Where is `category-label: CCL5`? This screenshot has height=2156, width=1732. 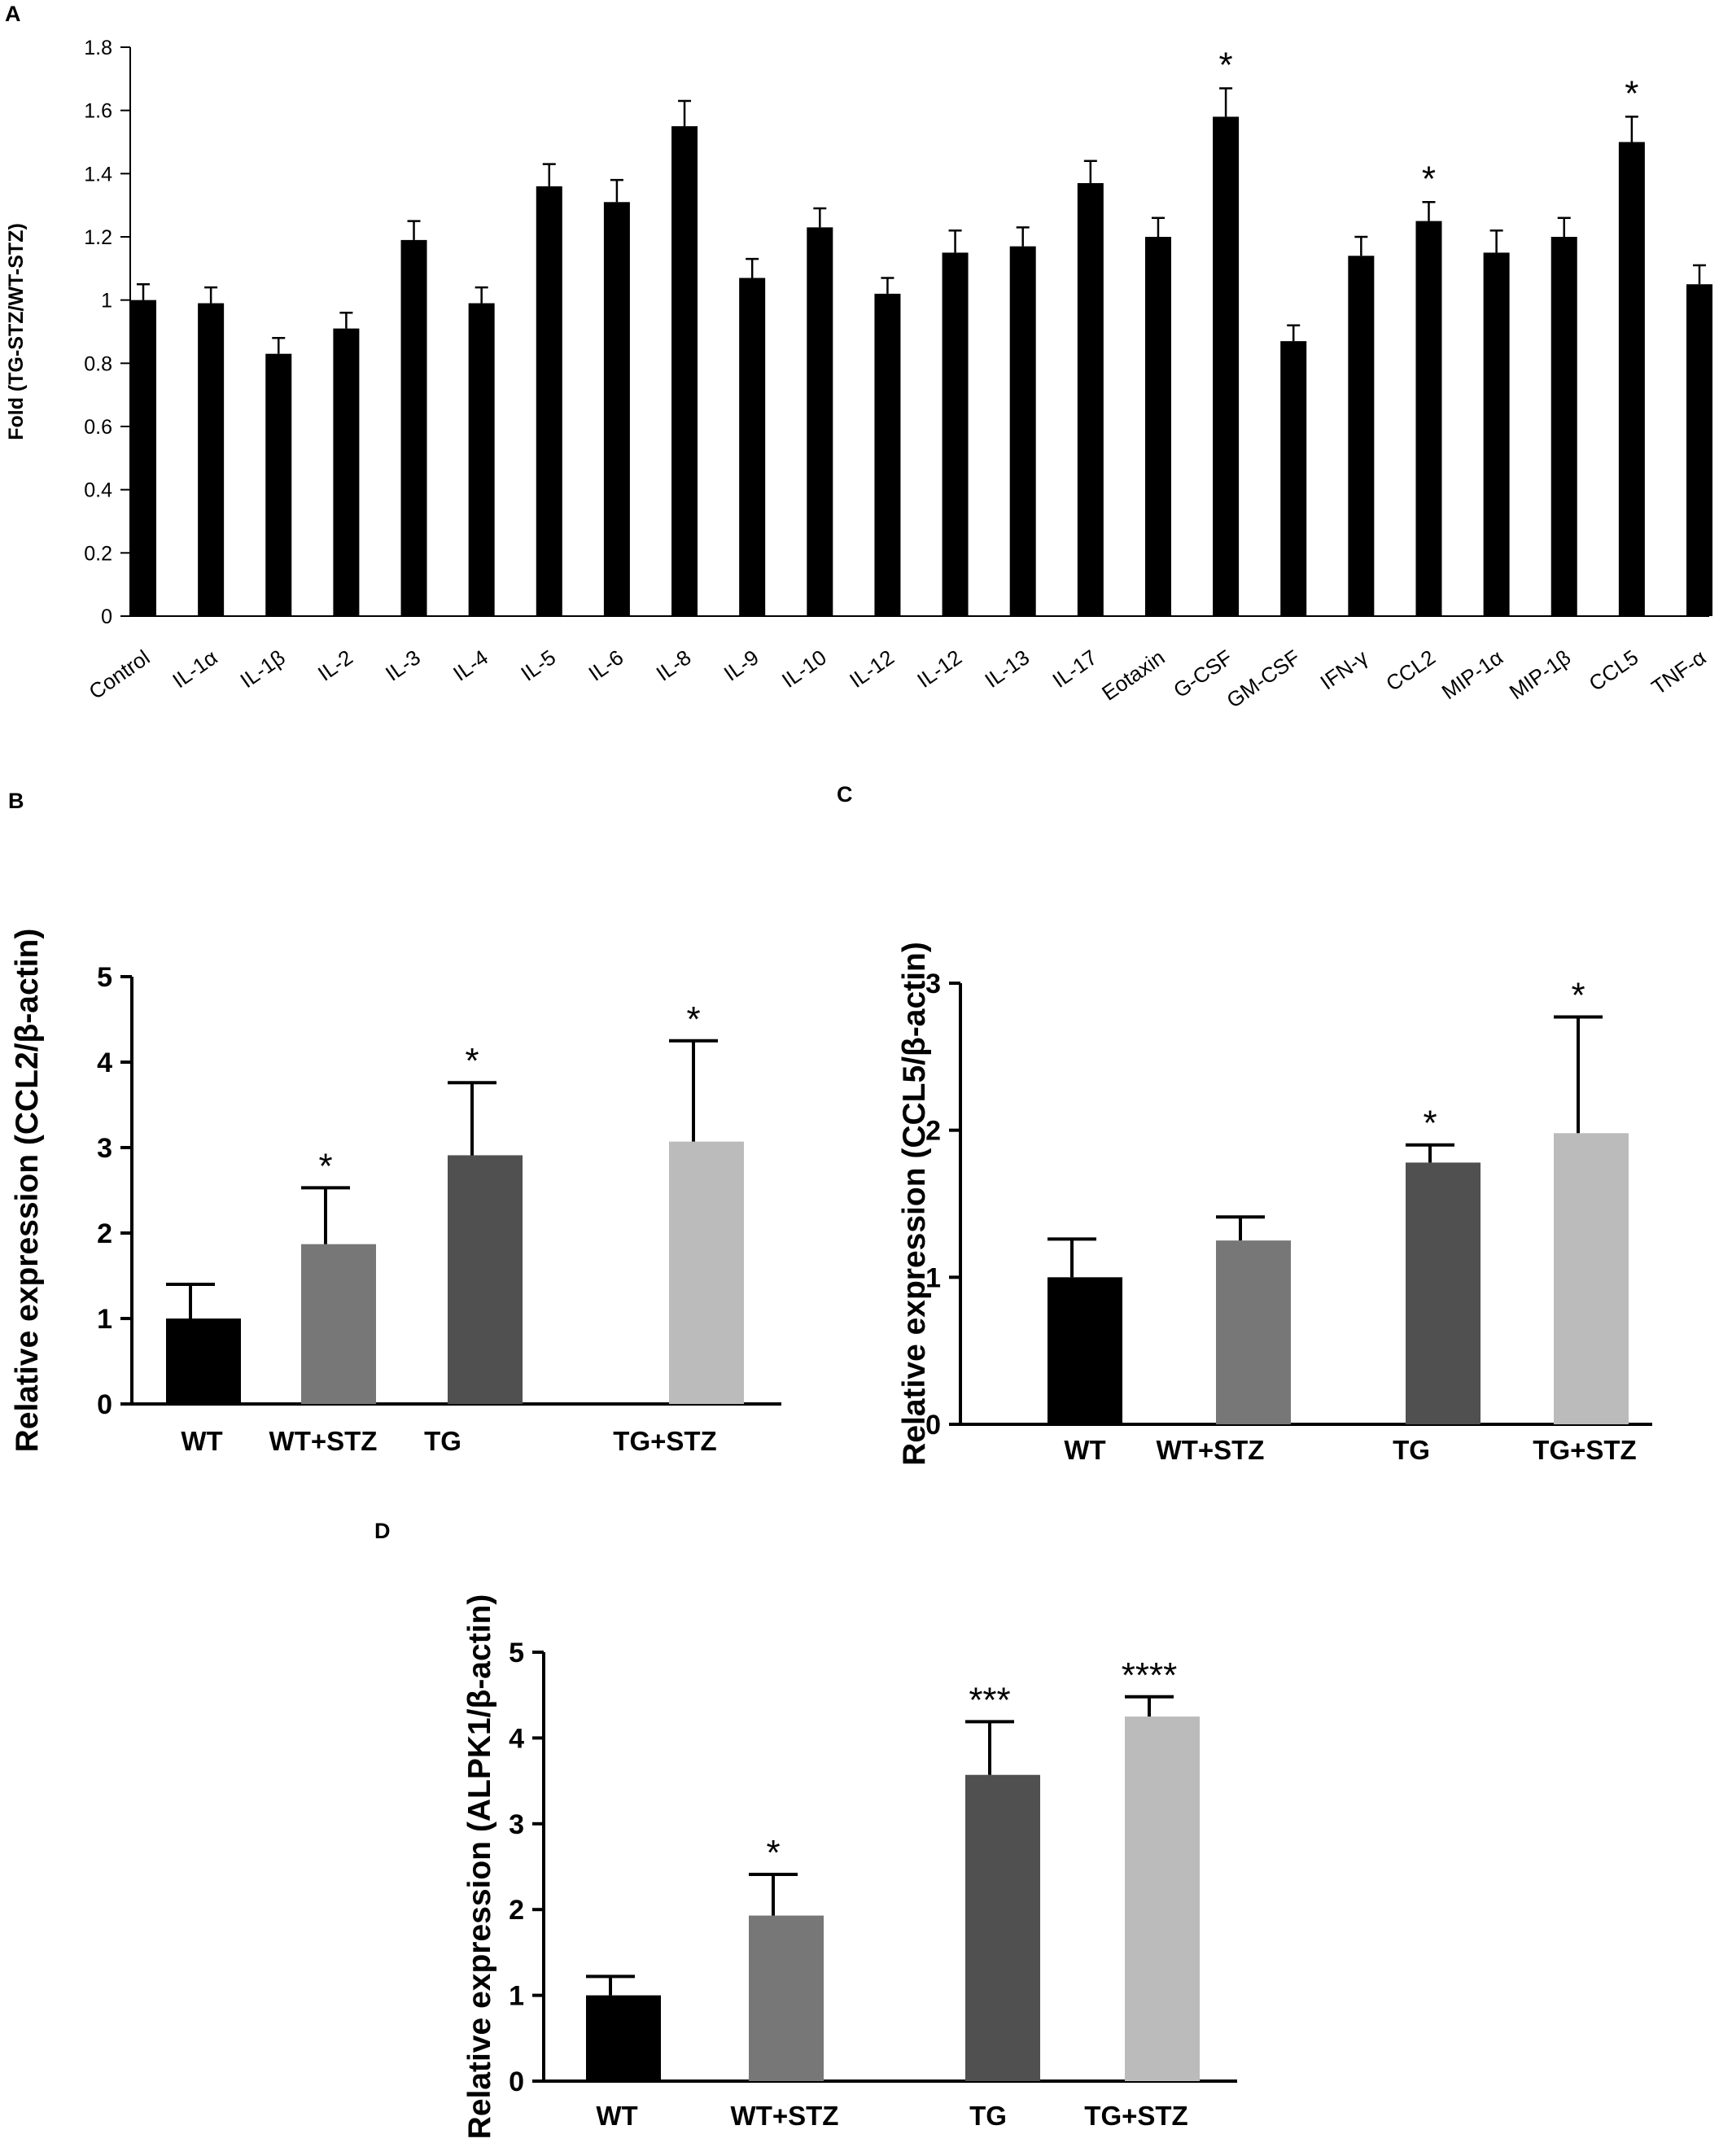 category-label: CCL5 is located at coordinates (1614, 670).